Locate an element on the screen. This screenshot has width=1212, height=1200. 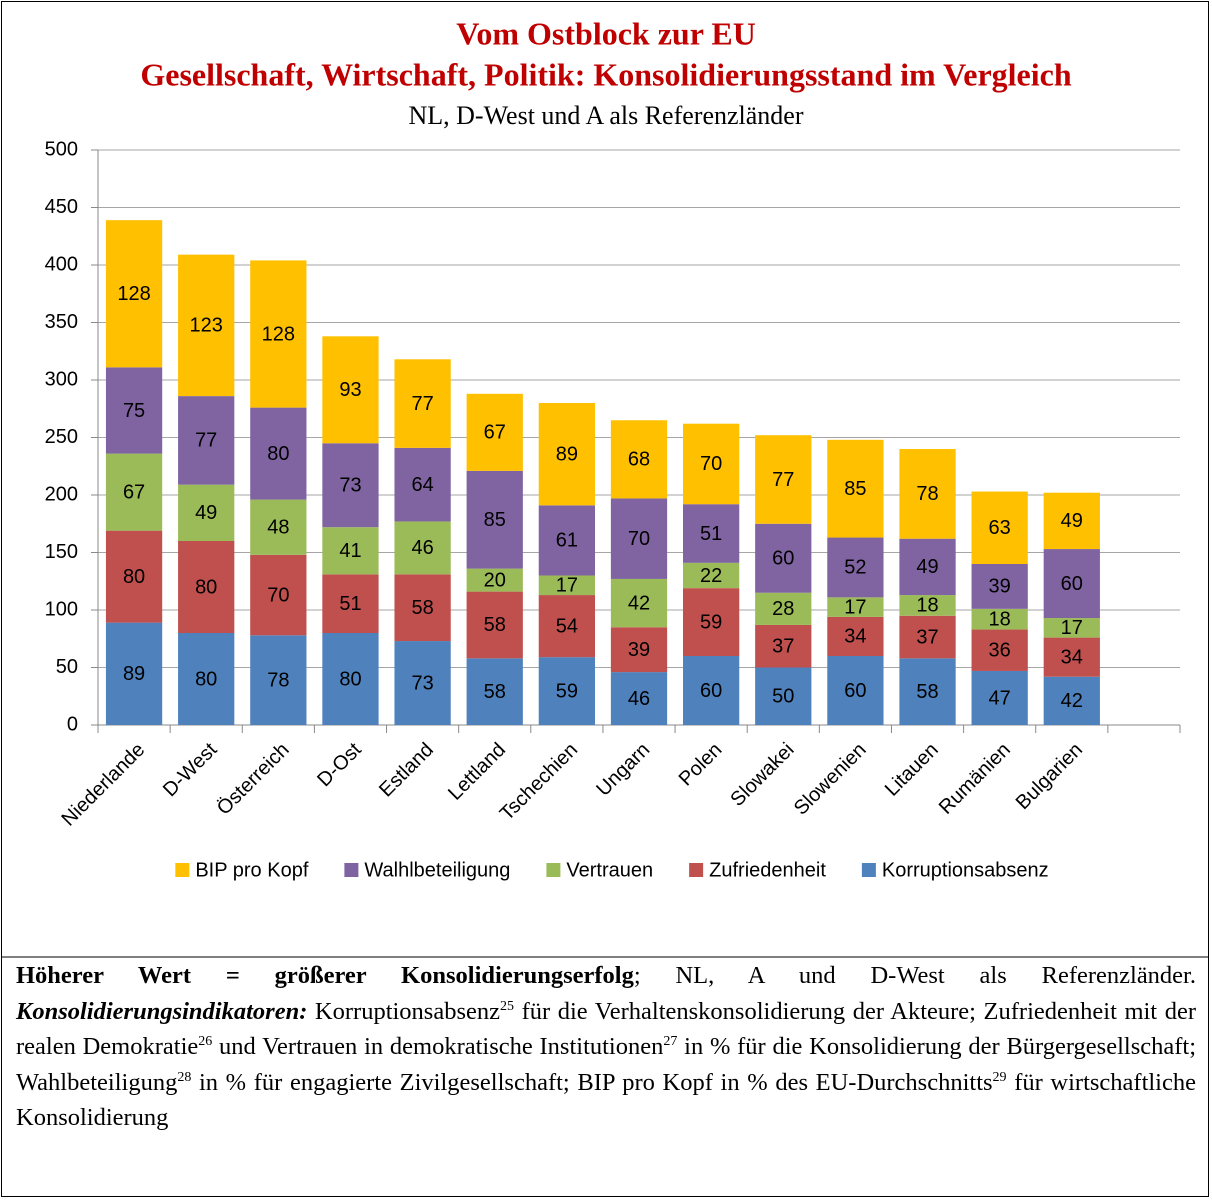
data-label: 89 is located at coordinates (134, 674).